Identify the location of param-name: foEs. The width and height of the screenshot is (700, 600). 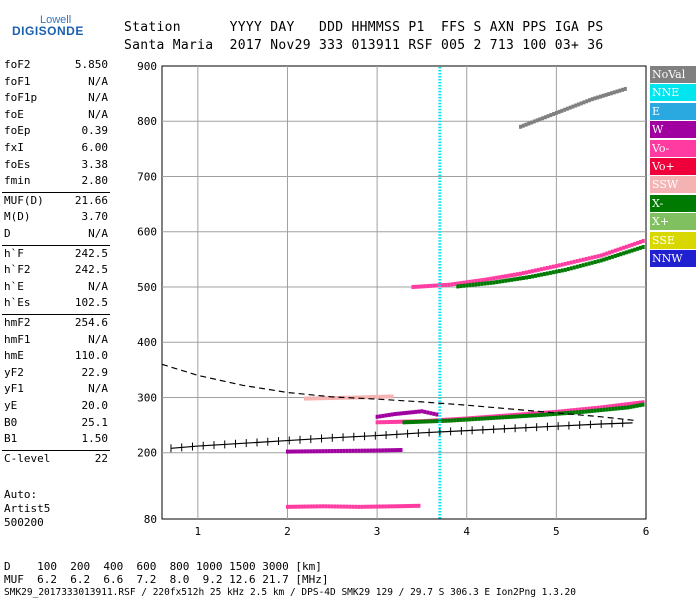
(17, 164).